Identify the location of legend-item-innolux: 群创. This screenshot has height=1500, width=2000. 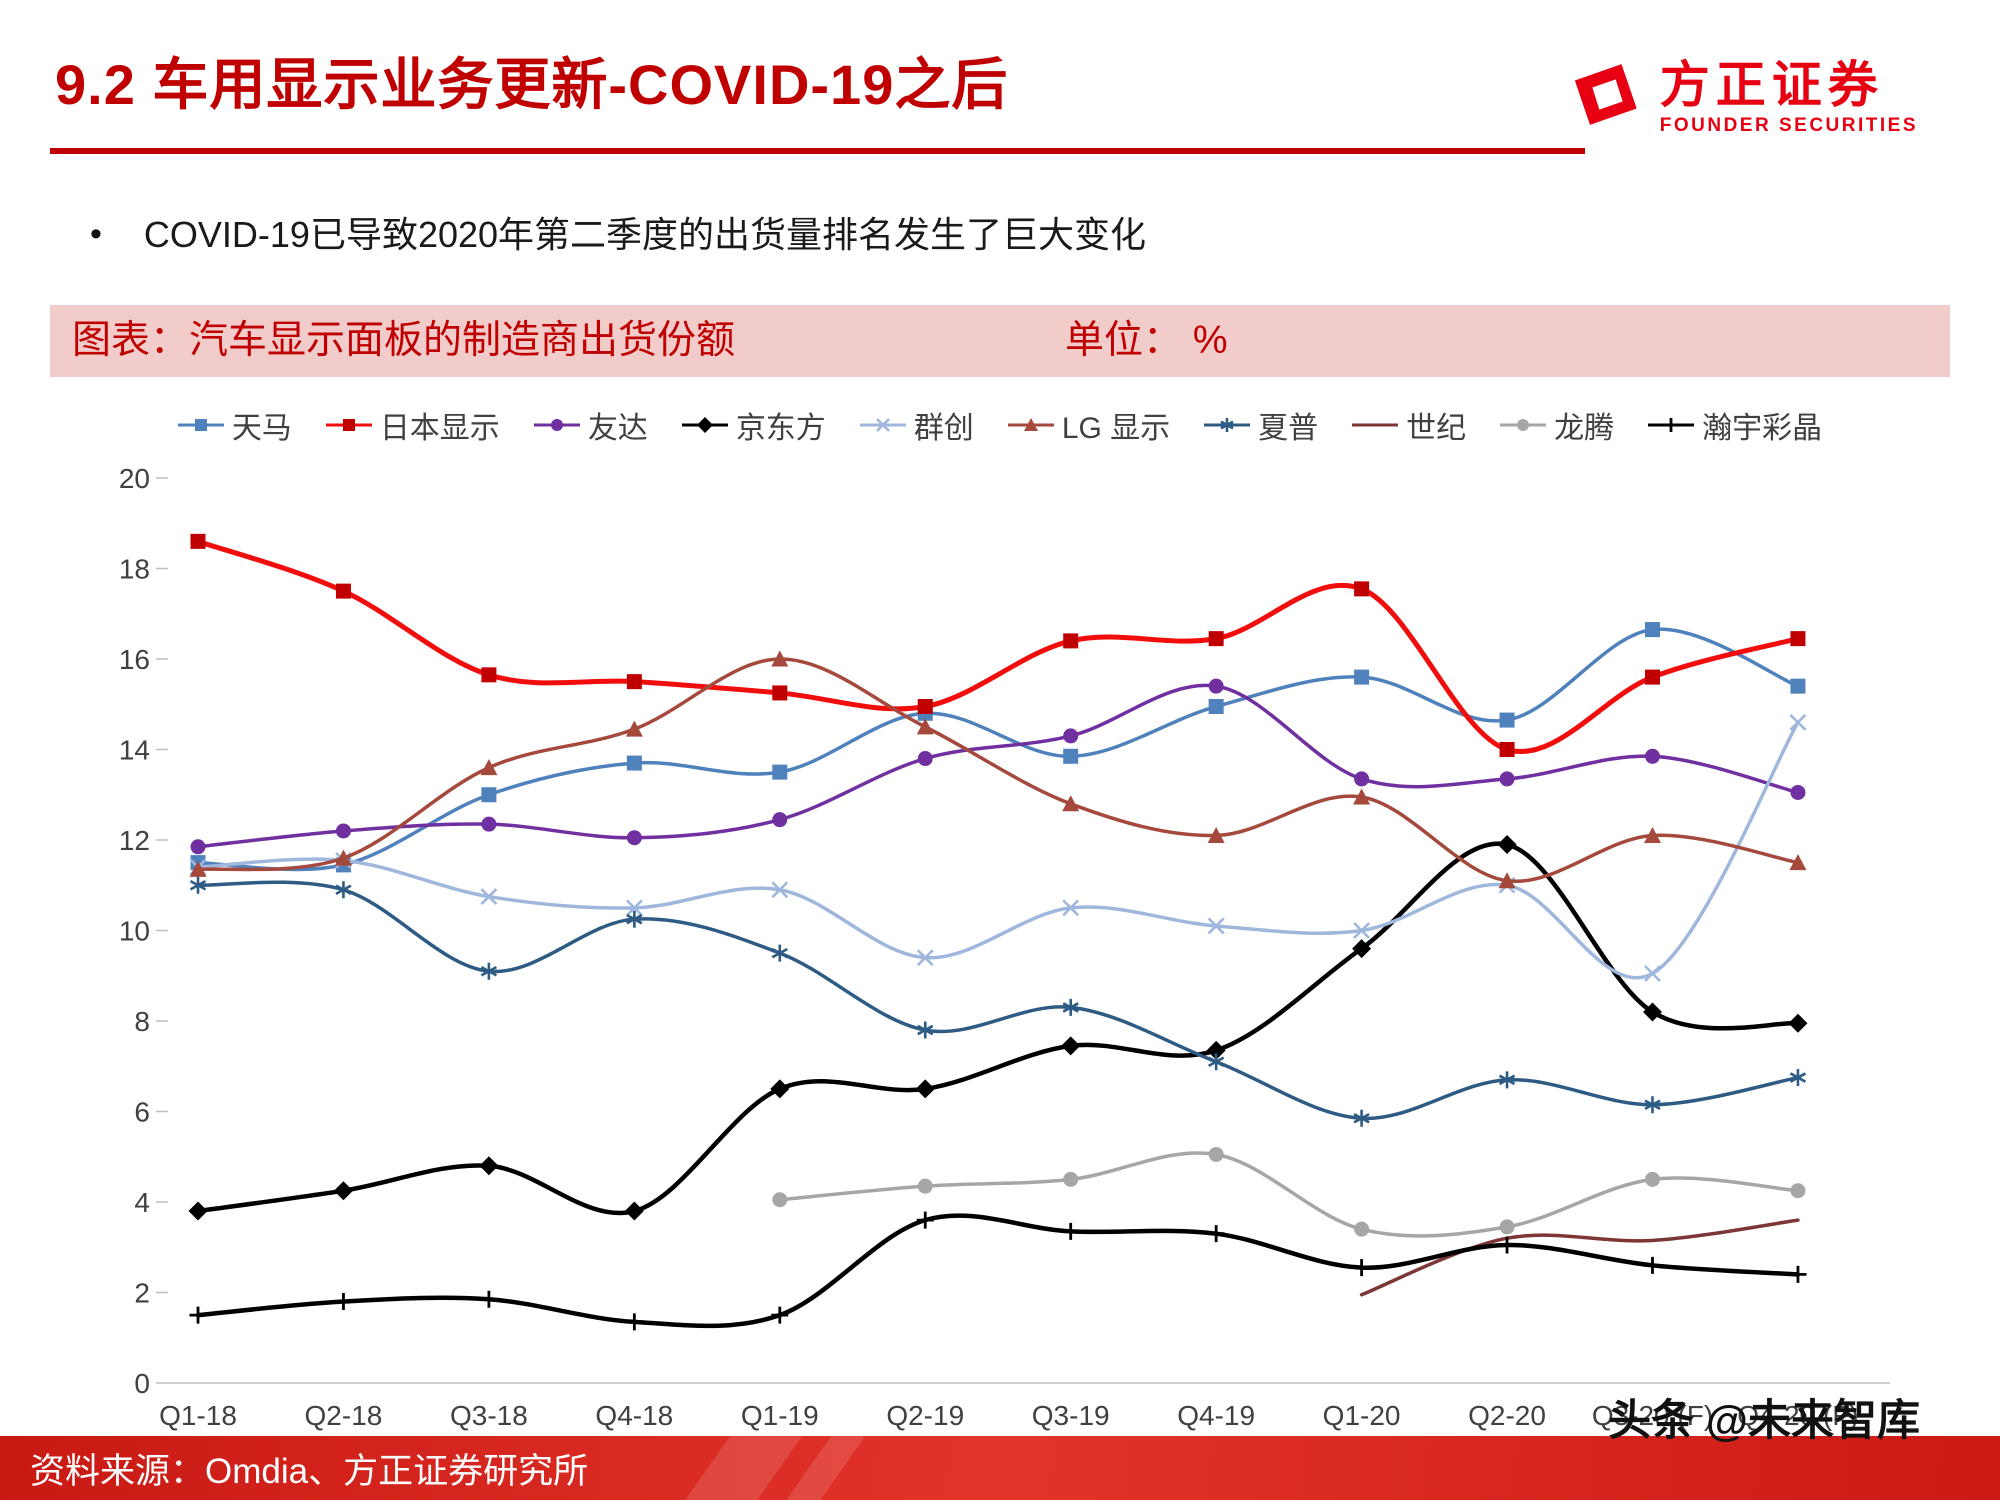
(916, 425).